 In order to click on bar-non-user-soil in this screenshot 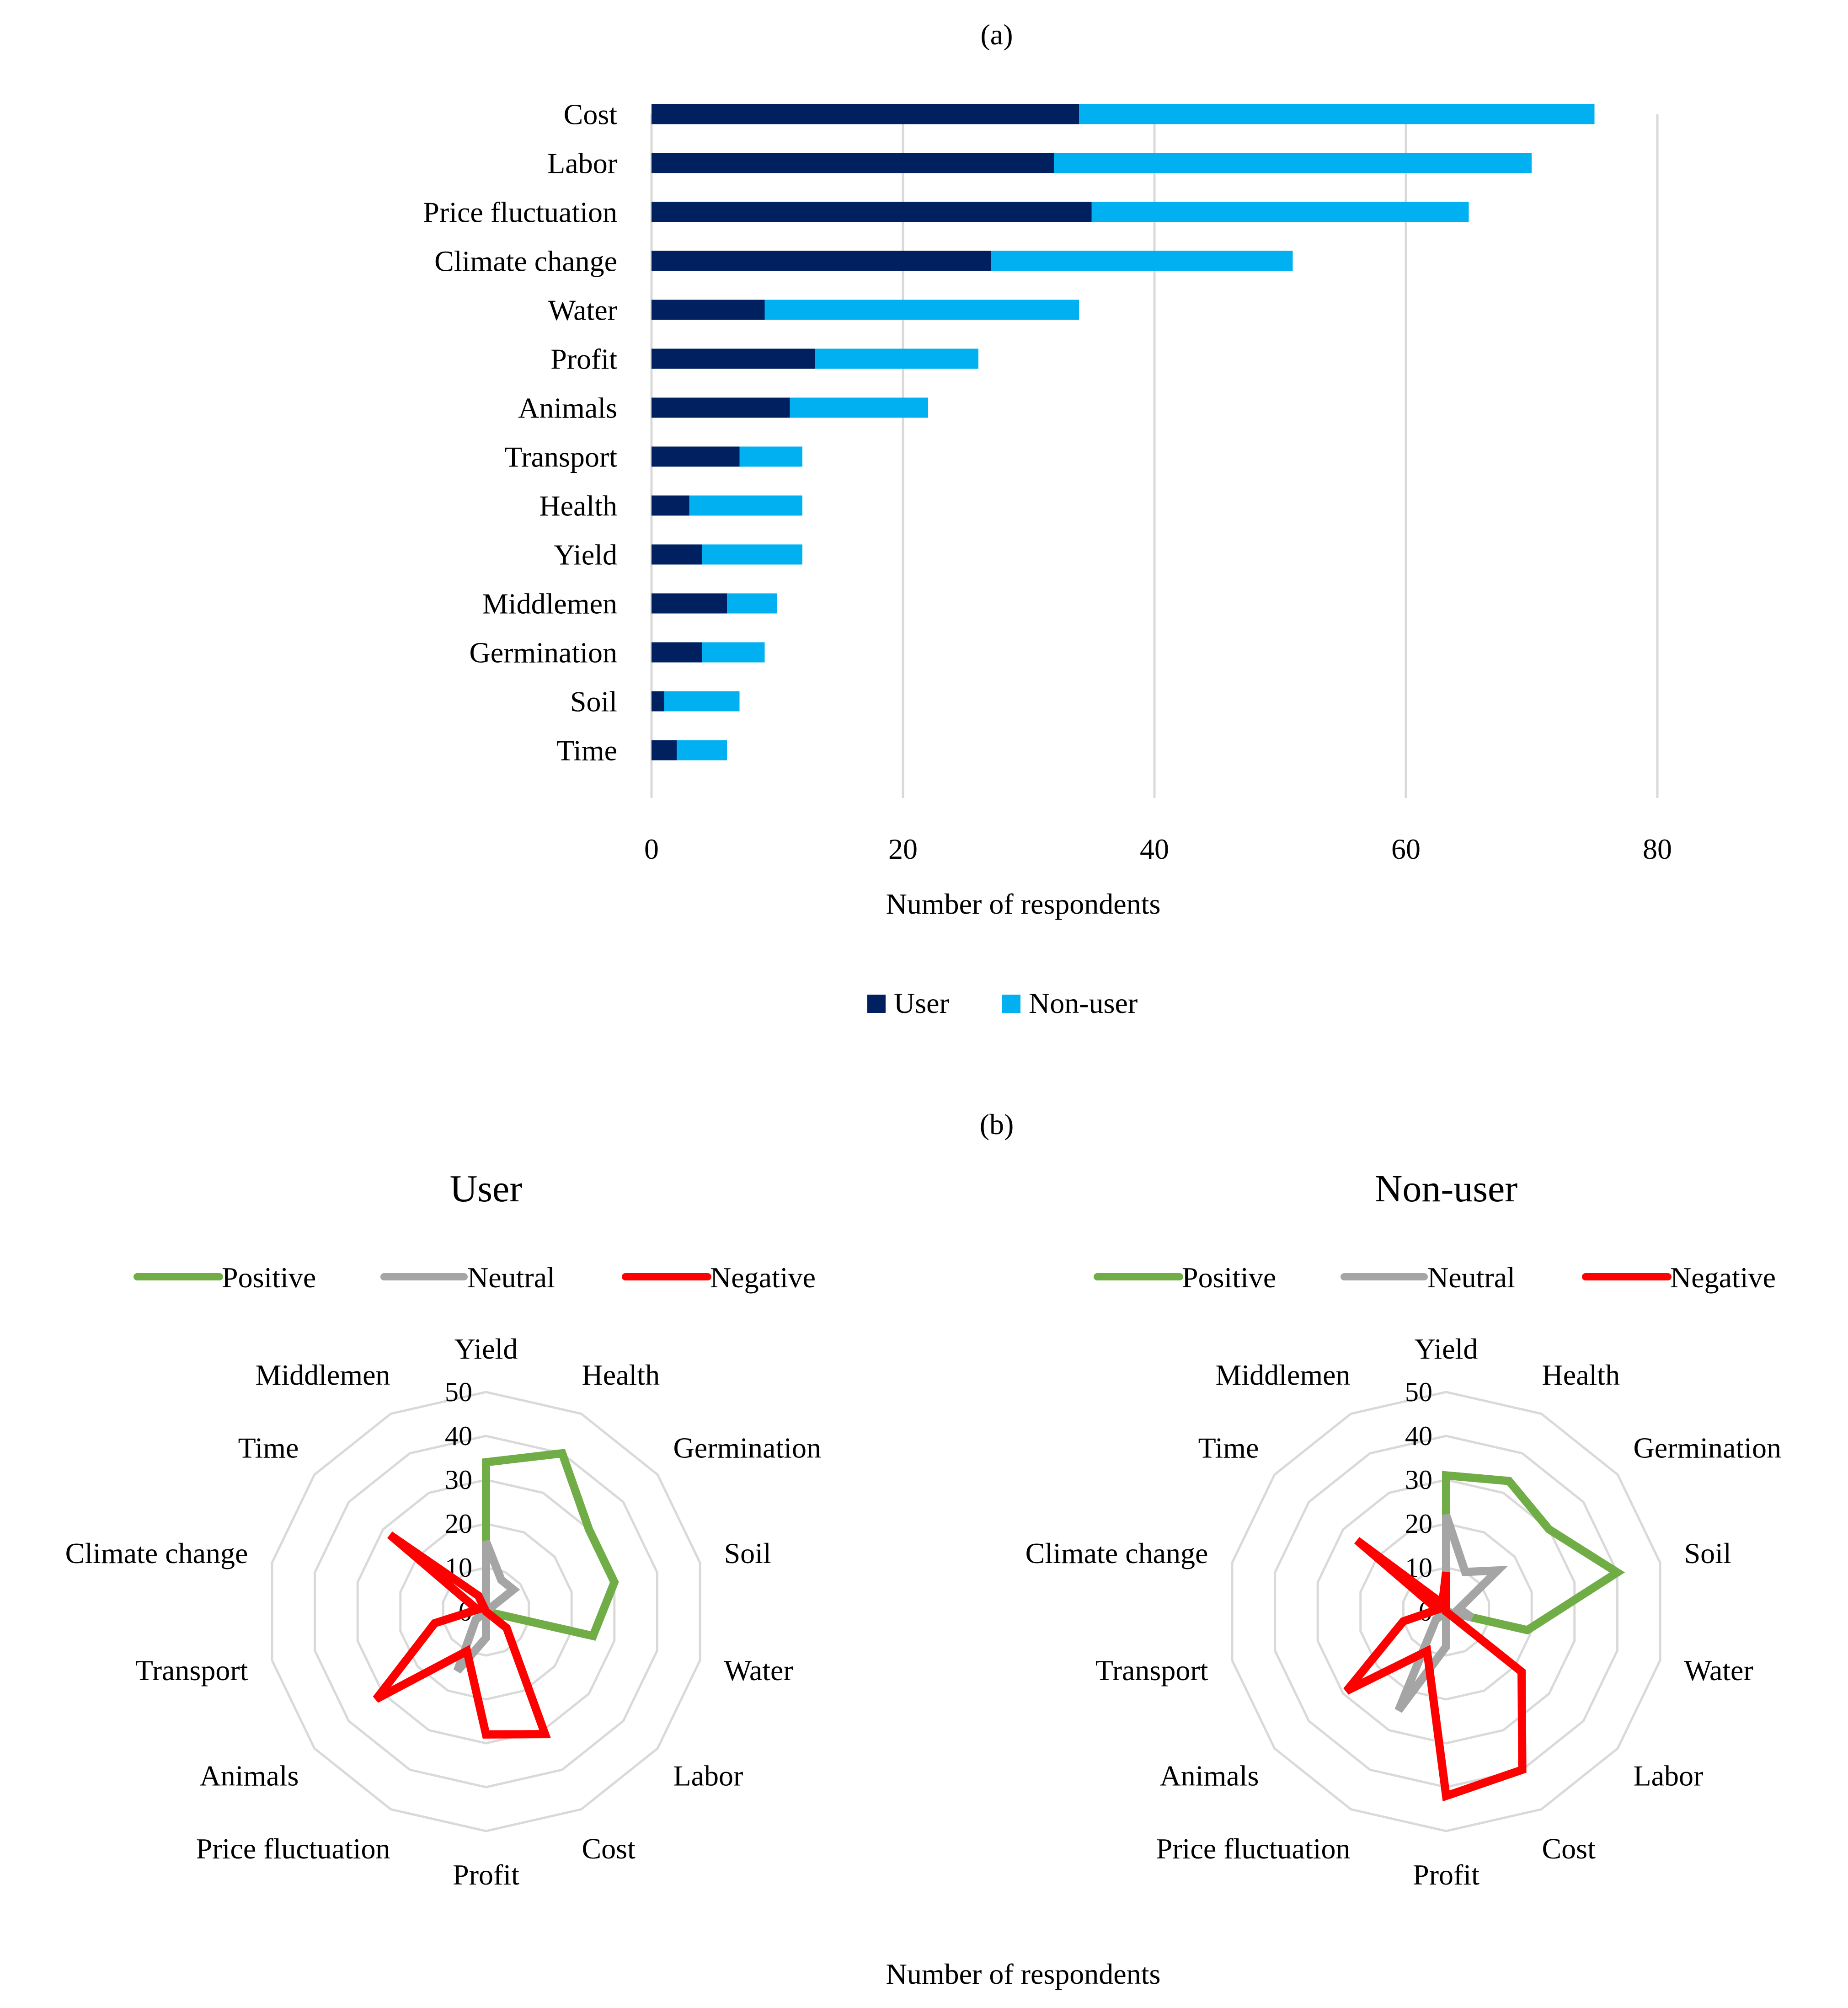, I will do `click(702, 701)`.